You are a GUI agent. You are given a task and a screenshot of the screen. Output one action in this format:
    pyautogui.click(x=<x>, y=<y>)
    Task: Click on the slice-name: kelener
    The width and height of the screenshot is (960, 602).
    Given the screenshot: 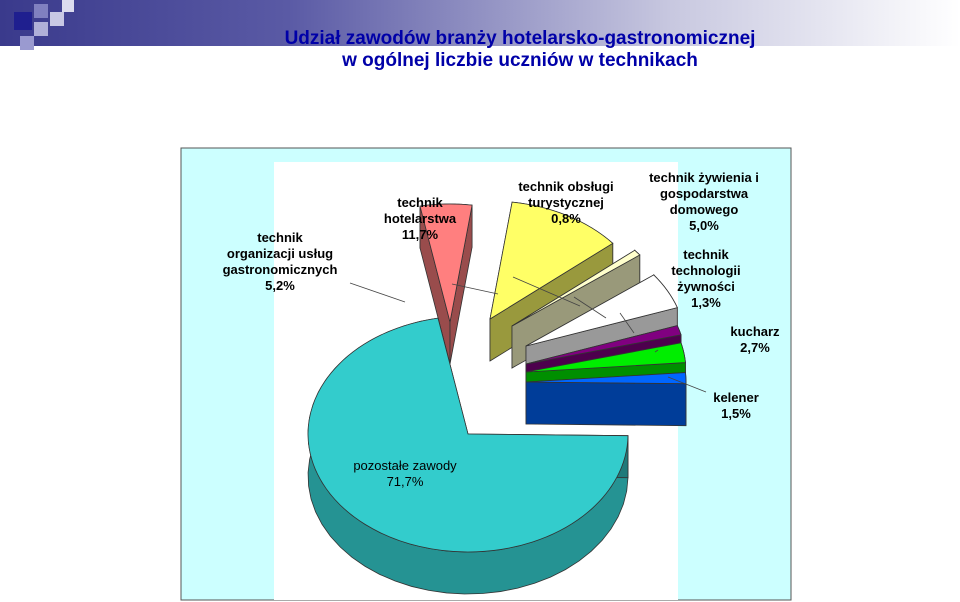 What is the action you would take?
    pyautogui.click(x=736, y=397)
    